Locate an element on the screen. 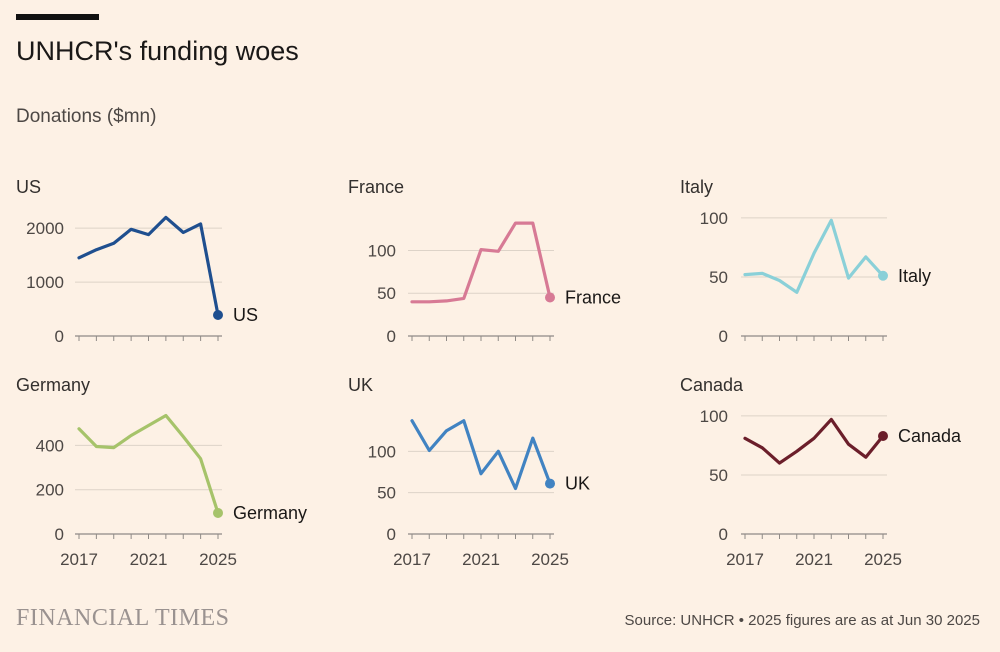 The height and width of the screenshot is (652, 1000). y-tick-label-france: 50 is located at coordinates (386, 293).